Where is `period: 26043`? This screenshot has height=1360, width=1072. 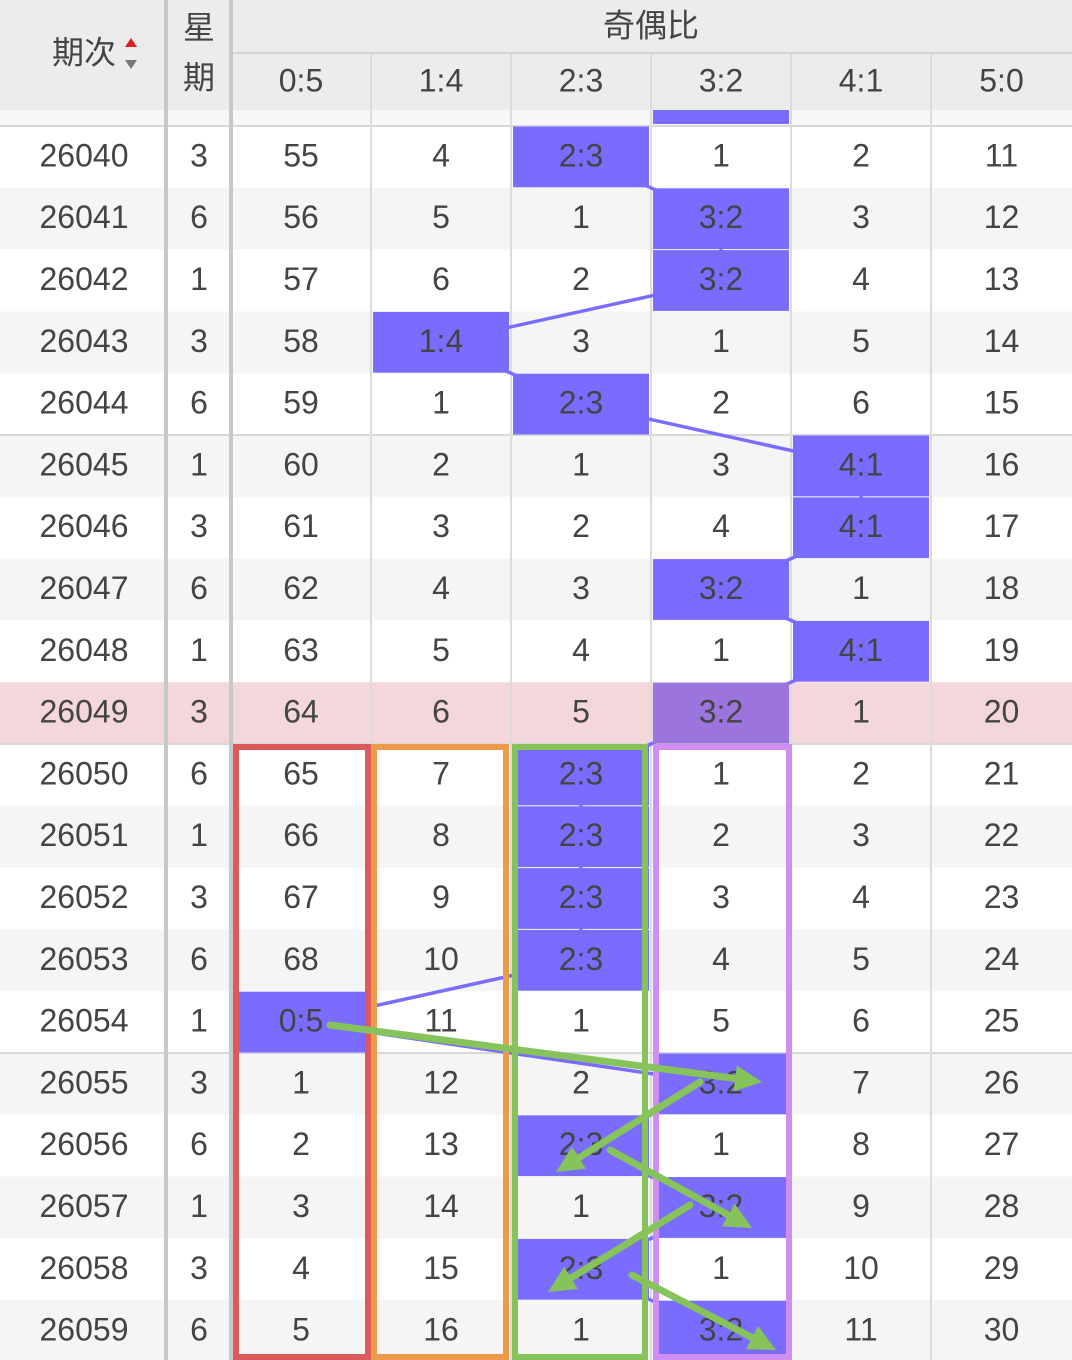 period: 26043 is located at coordinates (84, 341).